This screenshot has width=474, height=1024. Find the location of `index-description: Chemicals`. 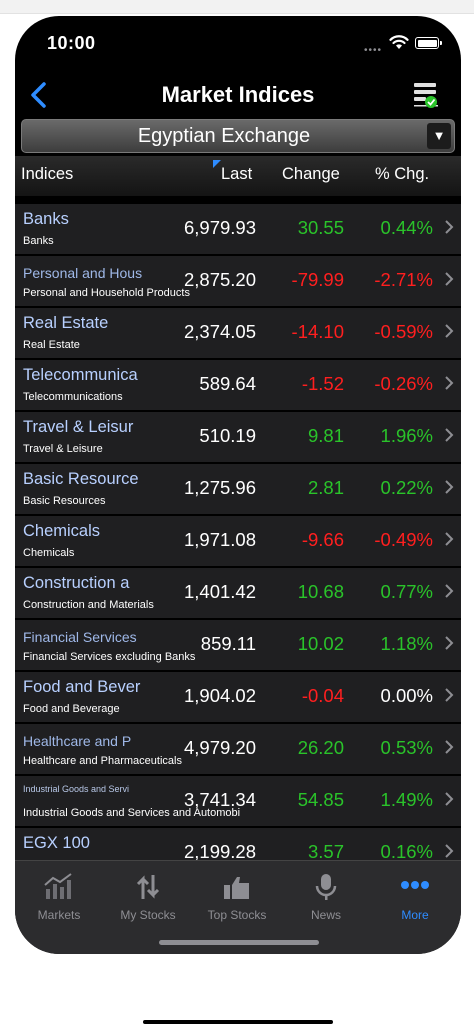

index-description: Chemicals is located at coordinates (49, 553).